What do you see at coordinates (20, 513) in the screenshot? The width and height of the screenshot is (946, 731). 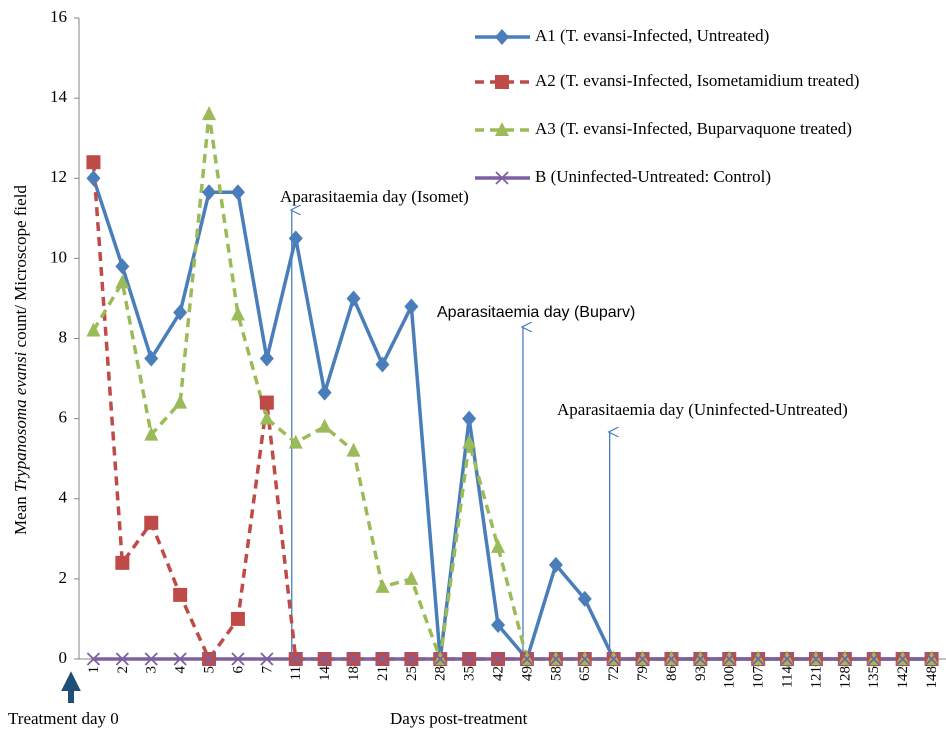 I see `y-axis-label-part: Mean` at bounding box center [20, 513].